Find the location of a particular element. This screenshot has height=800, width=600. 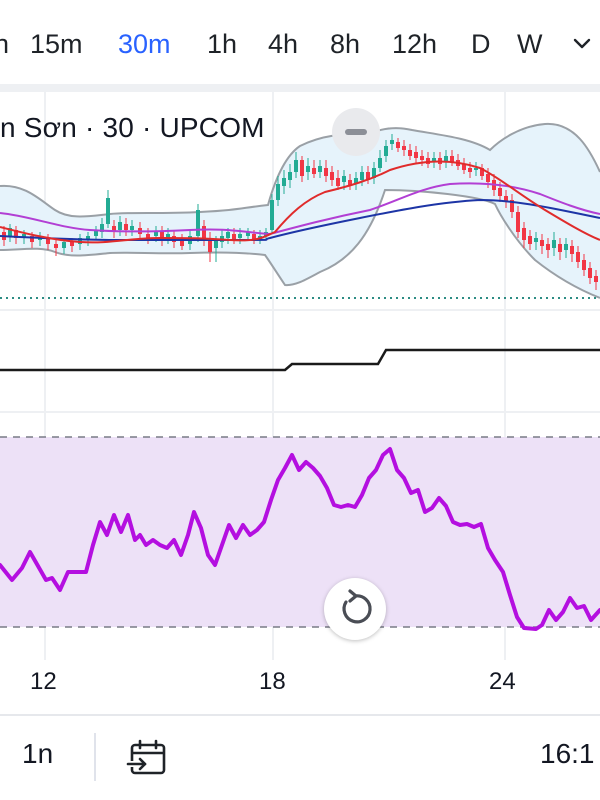

collapse-legend-button is located at coordinates (356, 132).